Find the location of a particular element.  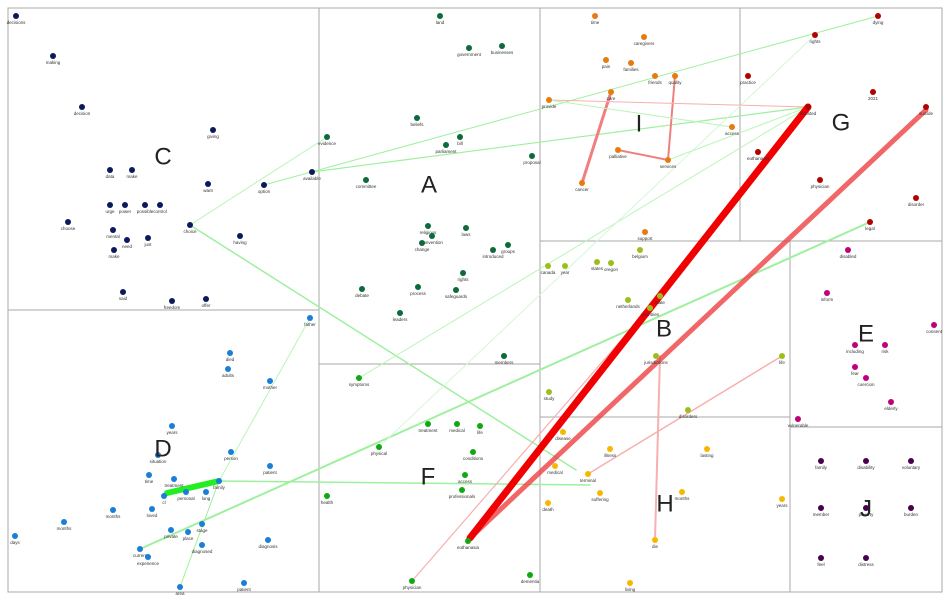

node-label: quality is located at coordinates (675, 82).